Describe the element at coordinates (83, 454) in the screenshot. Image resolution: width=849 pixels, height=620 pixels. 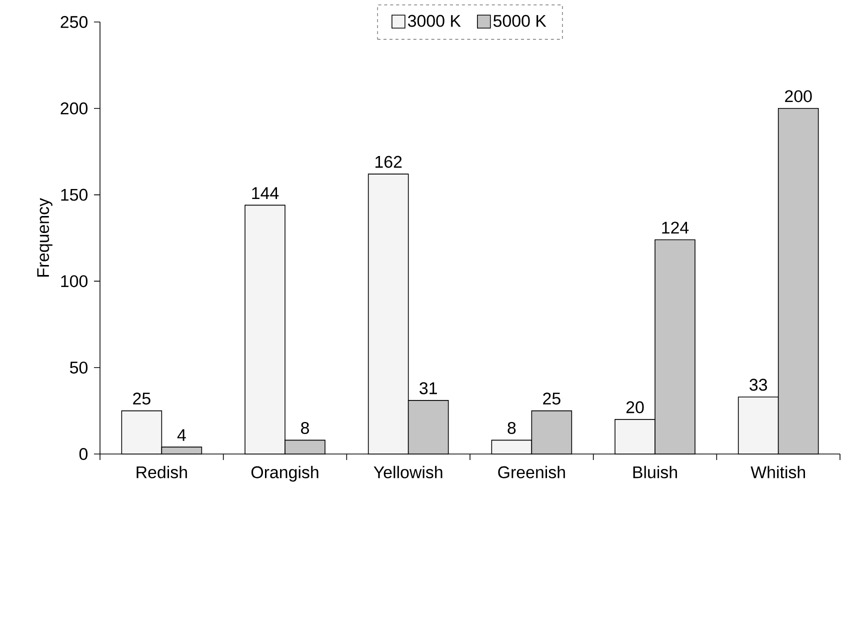
I see `y-tick-label: 0` at that location.